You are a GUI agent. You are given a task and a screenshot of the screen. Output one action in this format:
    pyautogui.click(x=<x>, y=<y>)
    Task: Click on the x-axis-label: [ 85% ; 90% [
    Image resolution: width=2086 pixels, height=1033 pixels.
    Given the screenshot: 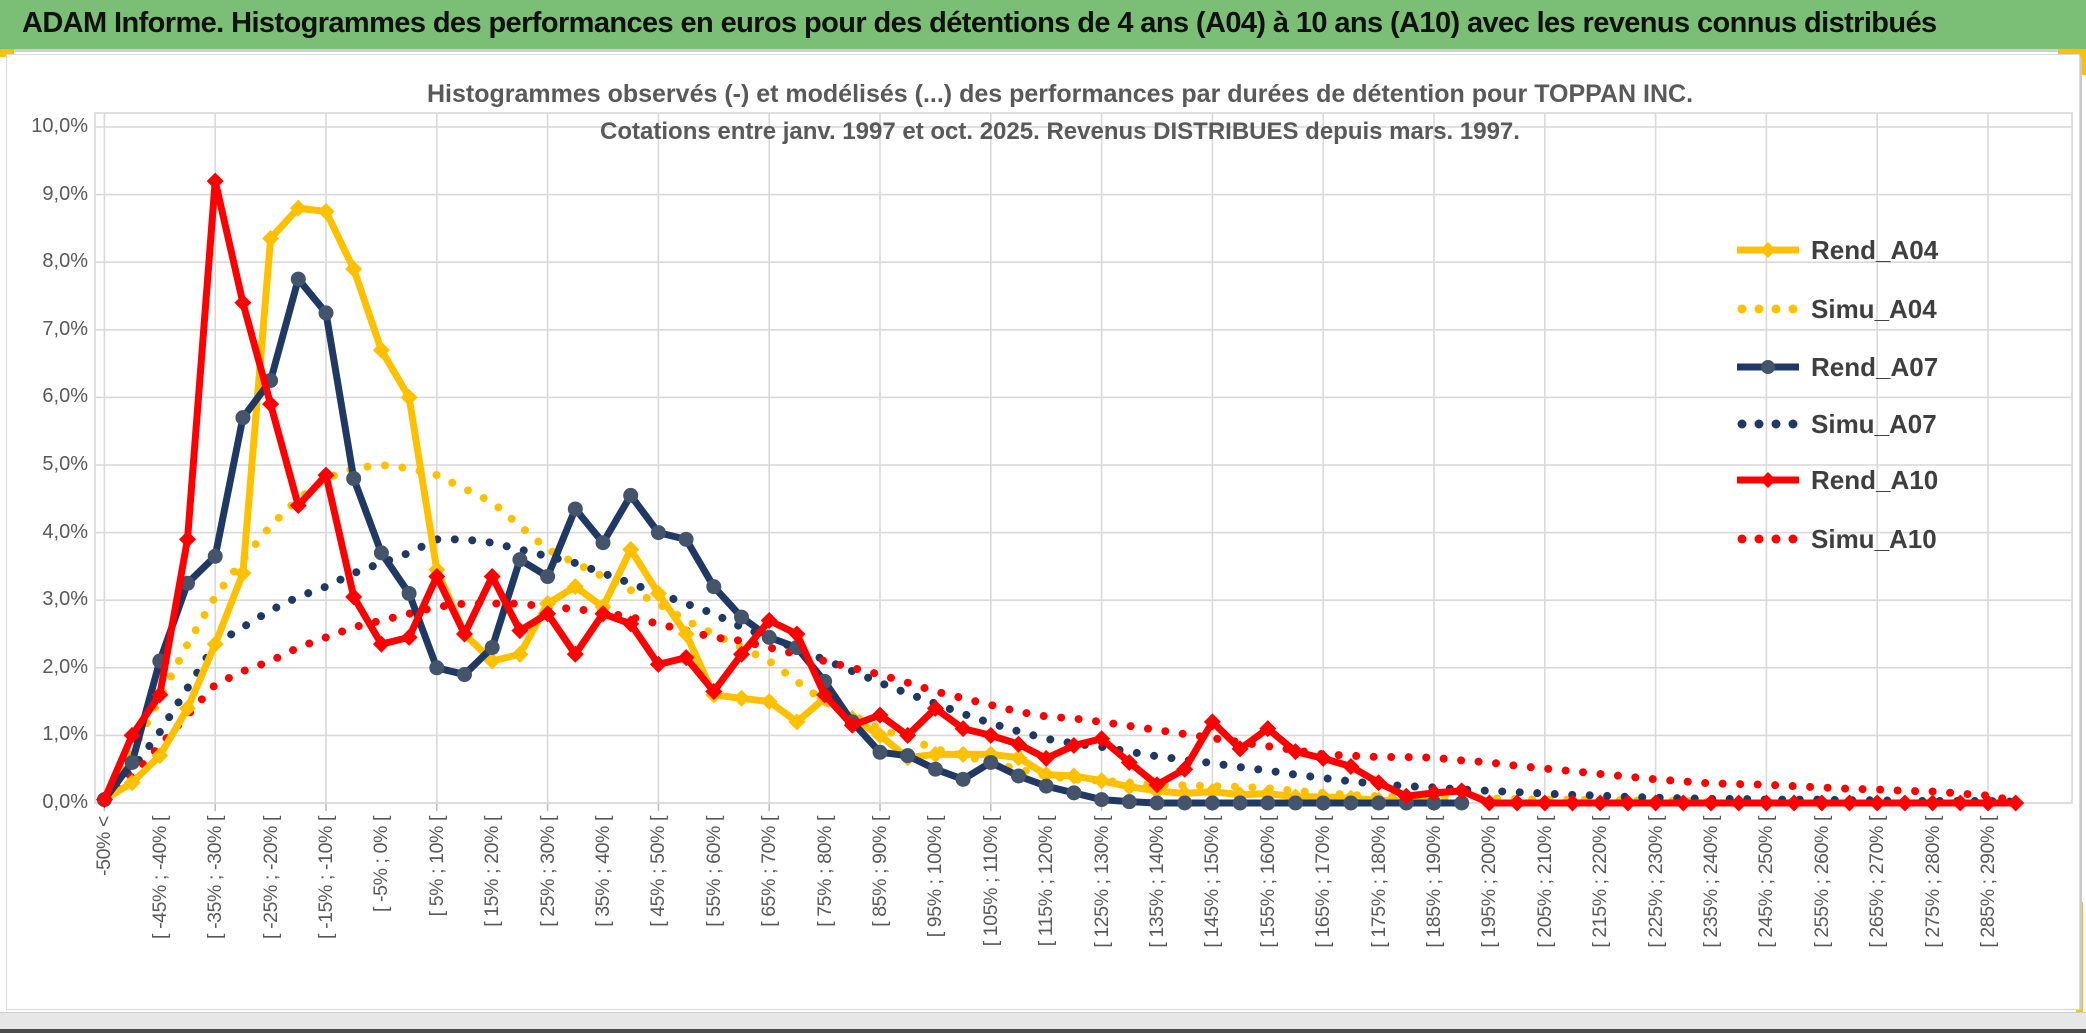 What is the action you would take?
    pyautogui.click(x=880, y=871)
    